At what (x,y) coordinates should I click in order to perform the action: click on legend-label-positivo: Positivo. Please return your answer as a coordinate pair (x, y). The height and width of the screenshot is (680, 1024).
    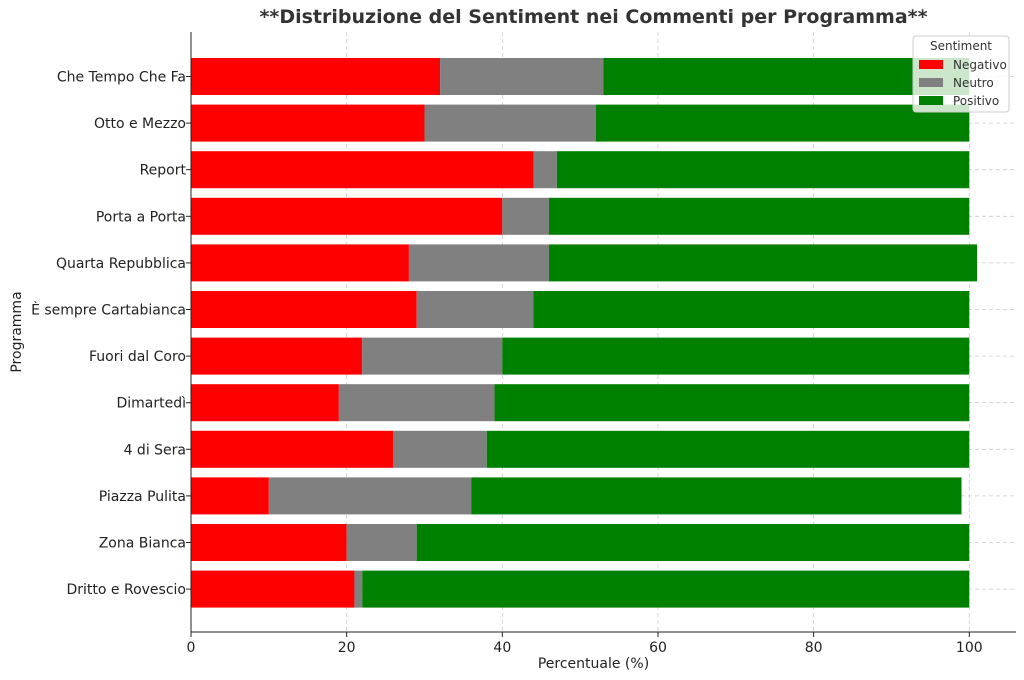
    Looking at the image, I should click on (976, 101).